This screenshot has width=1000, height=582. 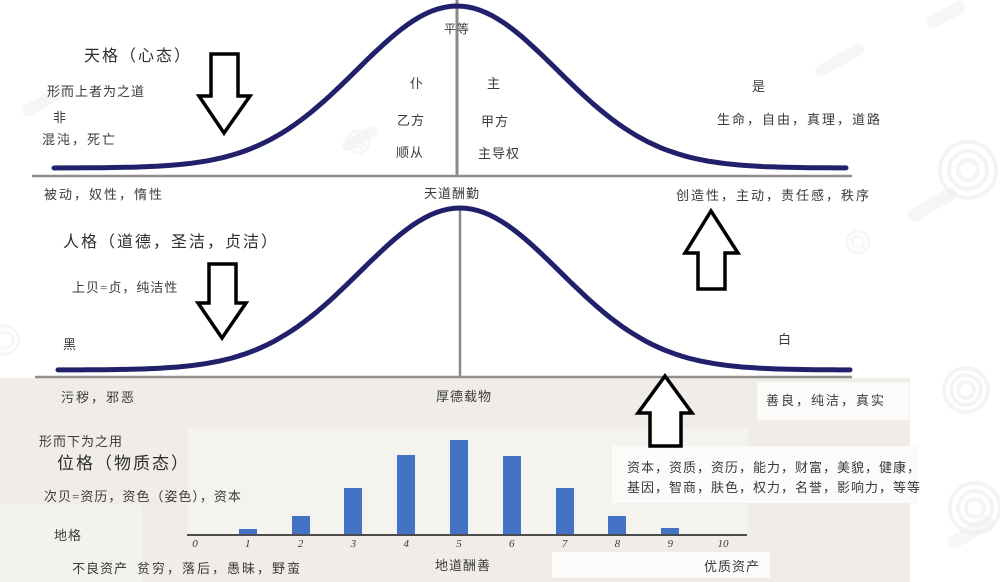 I want to click on heaven-peak-label: 平等, so click(x=457, y=29).